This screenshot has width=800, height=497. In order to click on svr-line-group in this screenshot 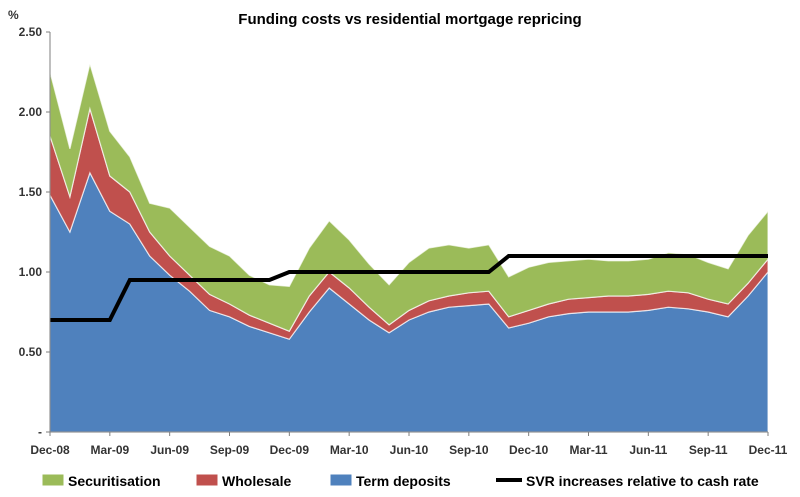, I will do `click(409, 288)`.